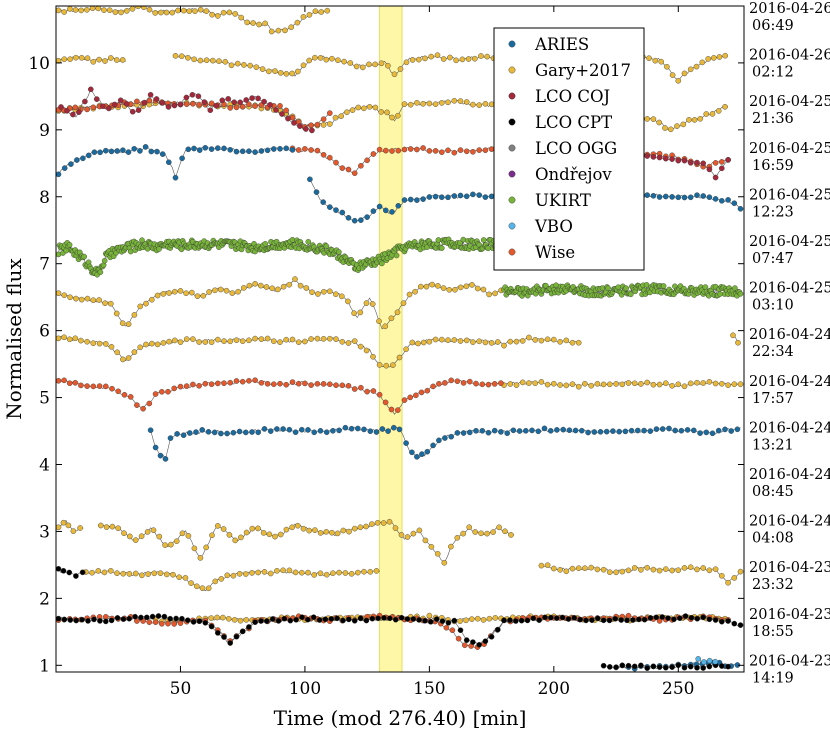  What do you see at coordinates (773, 259) in the screenshot?
I see `epoch-time: 07:47` at bounding box center [773, 259].